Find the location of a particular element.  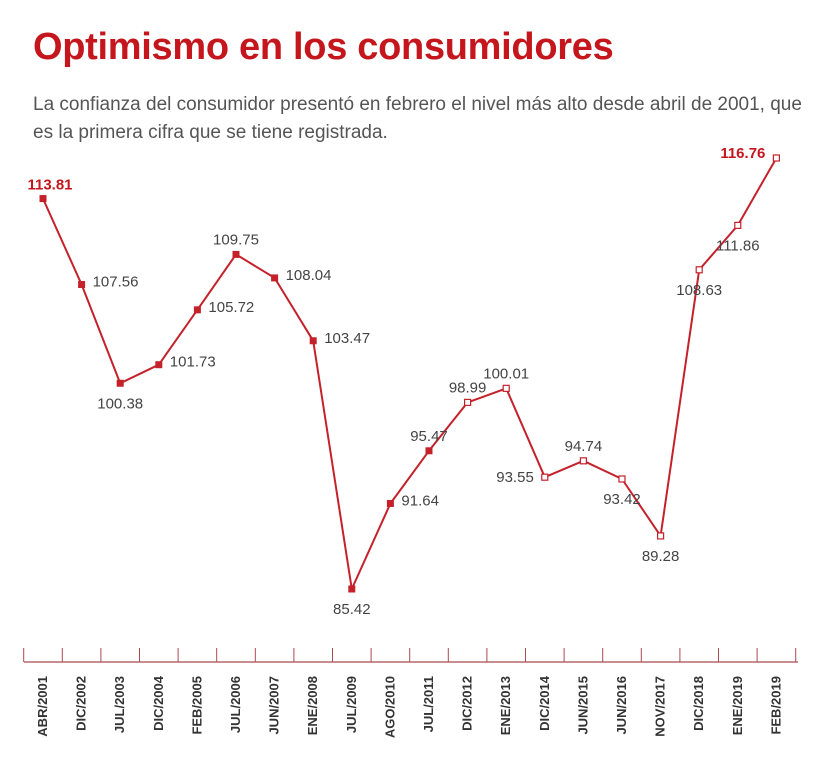

data-point-dic-2018 is located at coordinates (699, 270).